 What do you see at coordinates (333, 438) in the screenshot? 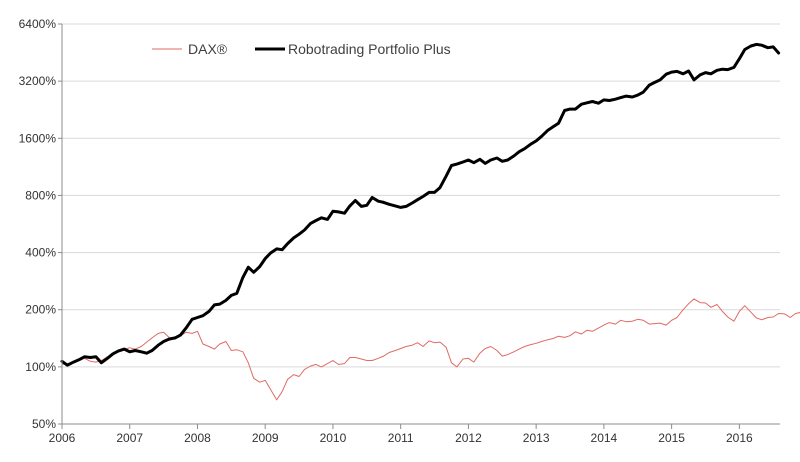
I see `x-tick-label: 2010` at bounding box center [333, 438].